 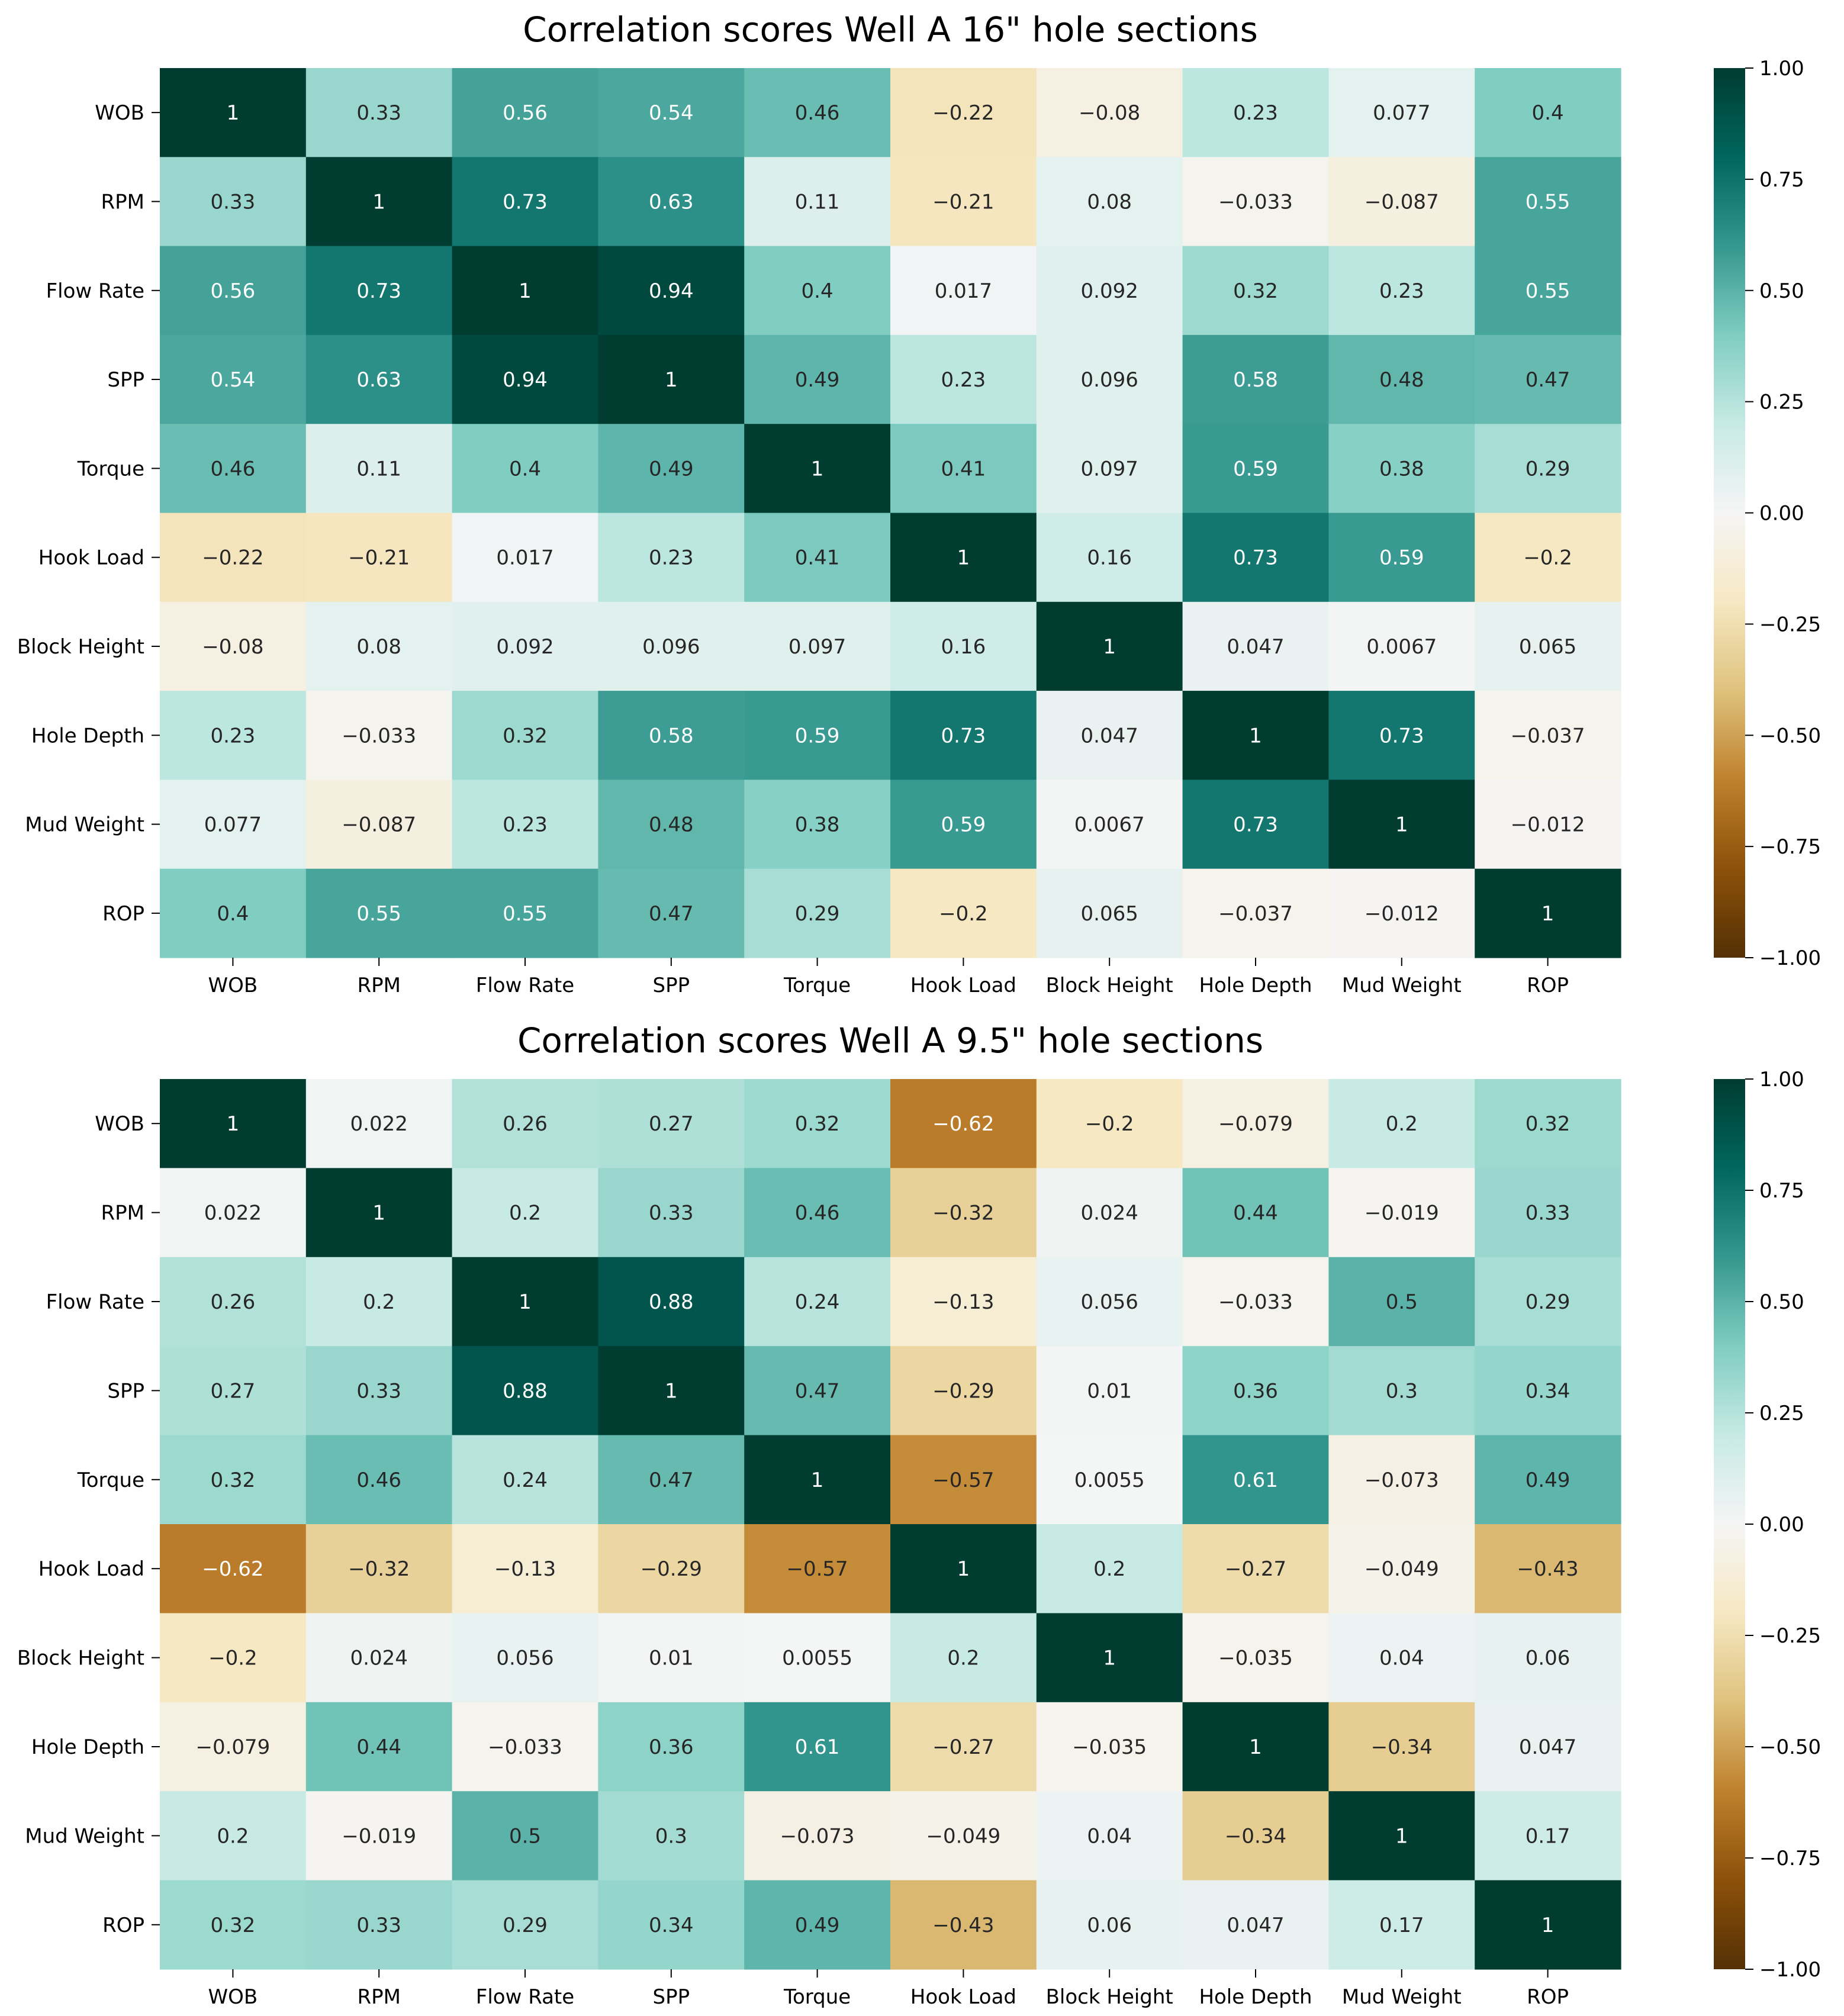 I want to click on colorbar-tick-label: −0.50, so click(x=1790, y=736).